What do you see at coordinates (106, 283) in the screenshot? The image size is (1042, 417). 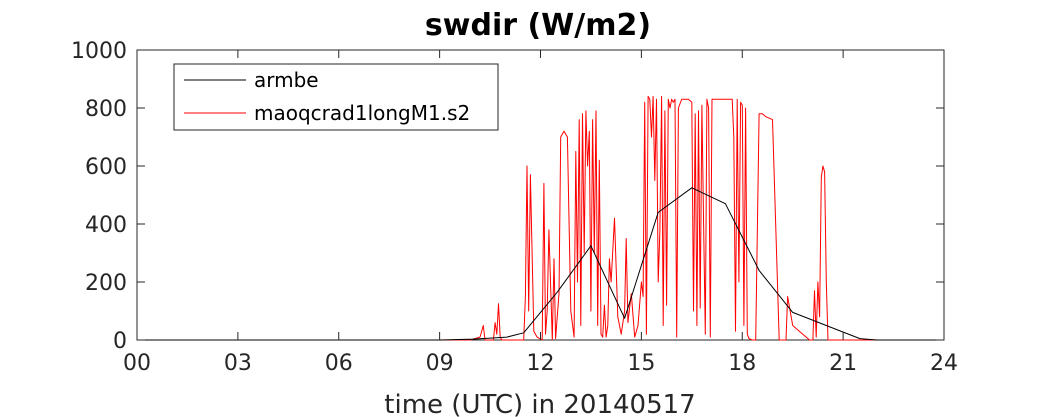 I see `y-tick-label: 200` at bounding box center [106, 283].